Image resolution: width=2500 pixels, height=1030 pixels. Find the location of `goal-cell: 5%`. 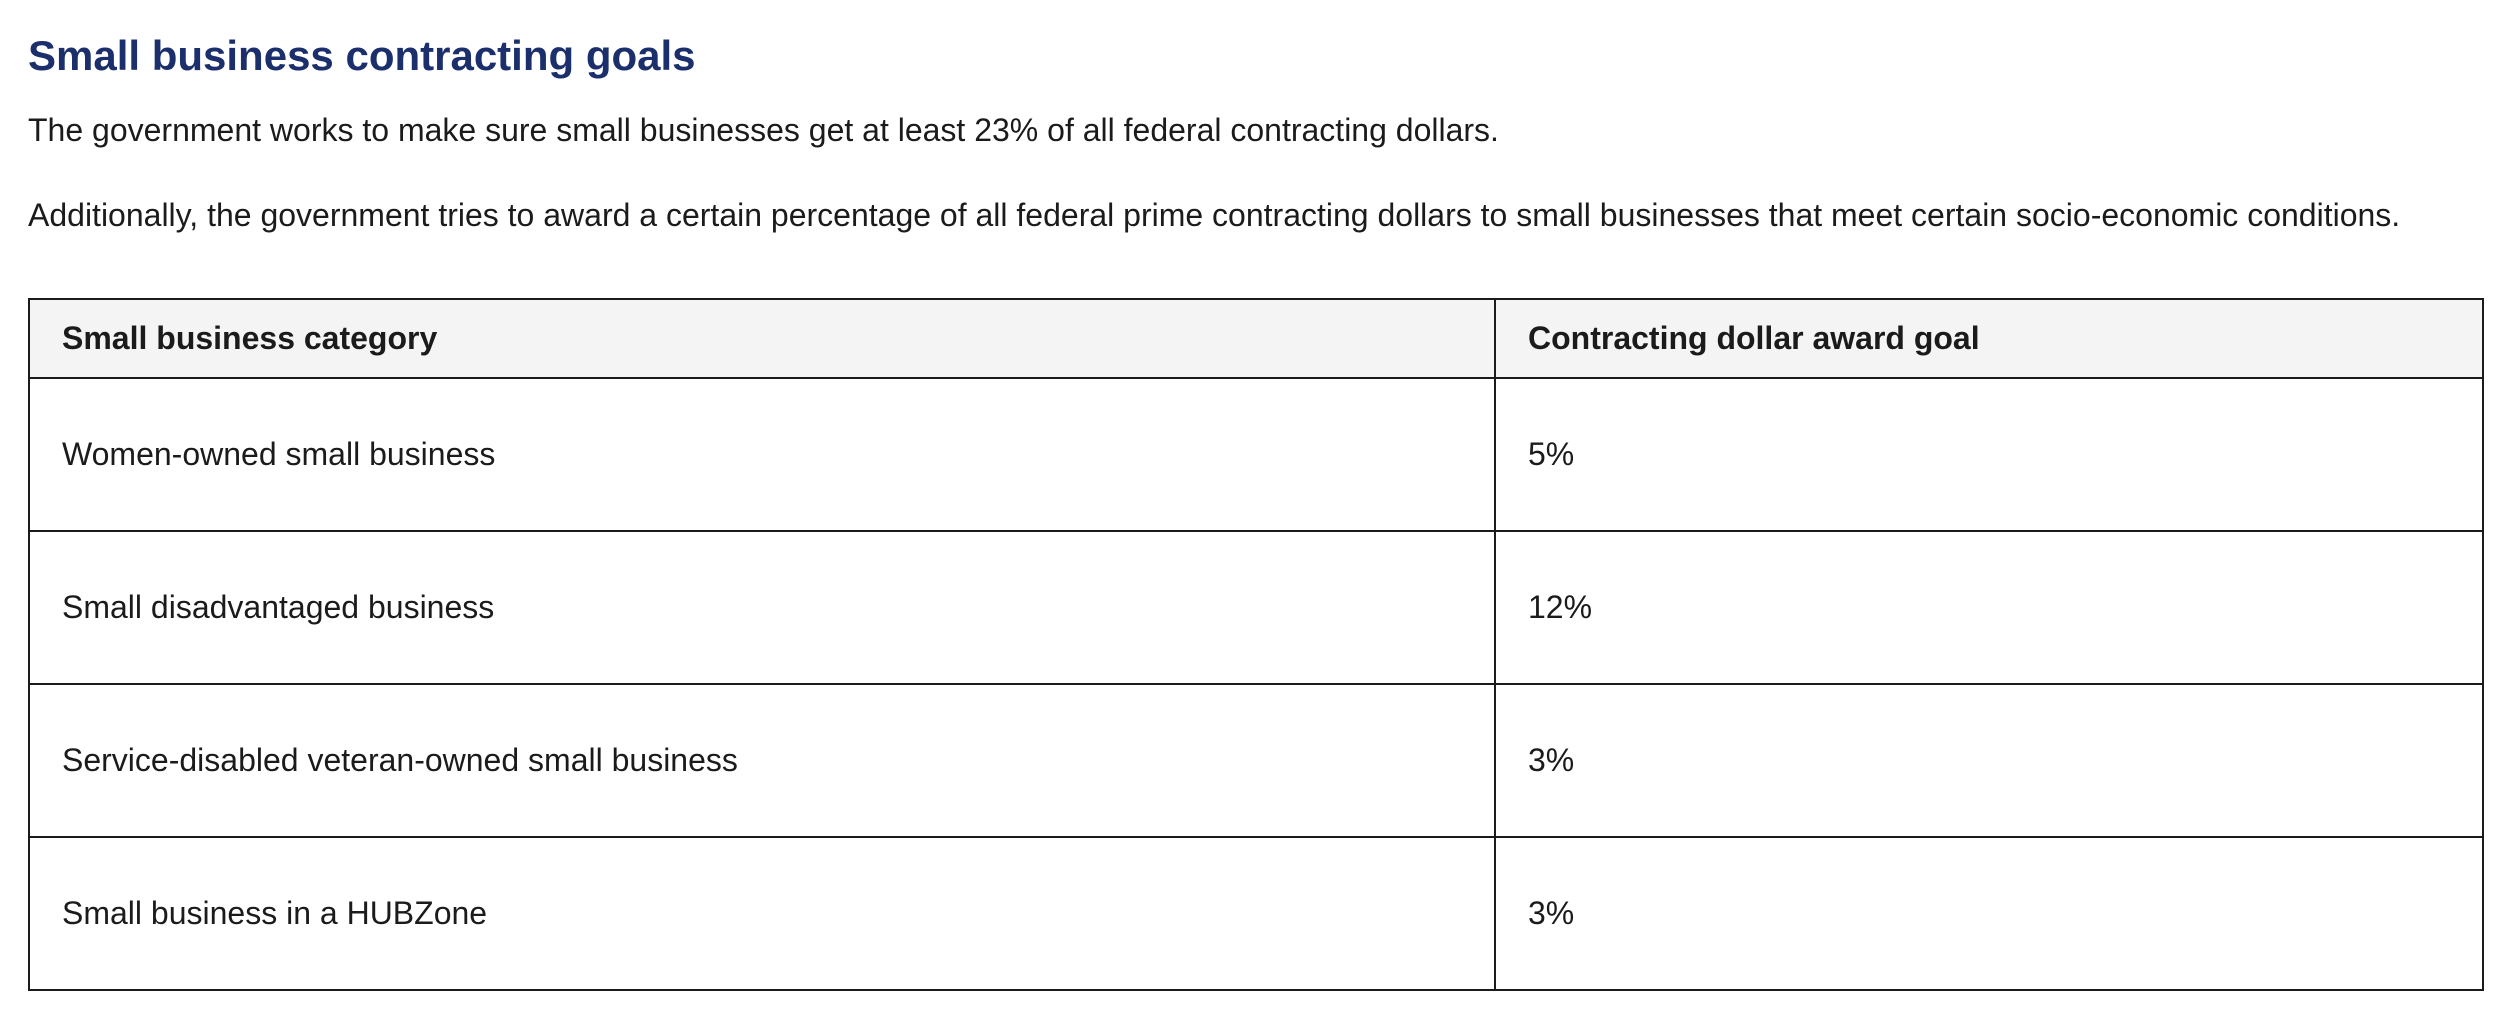

goal-cell: 5% is located at coordinates (1989, 454).